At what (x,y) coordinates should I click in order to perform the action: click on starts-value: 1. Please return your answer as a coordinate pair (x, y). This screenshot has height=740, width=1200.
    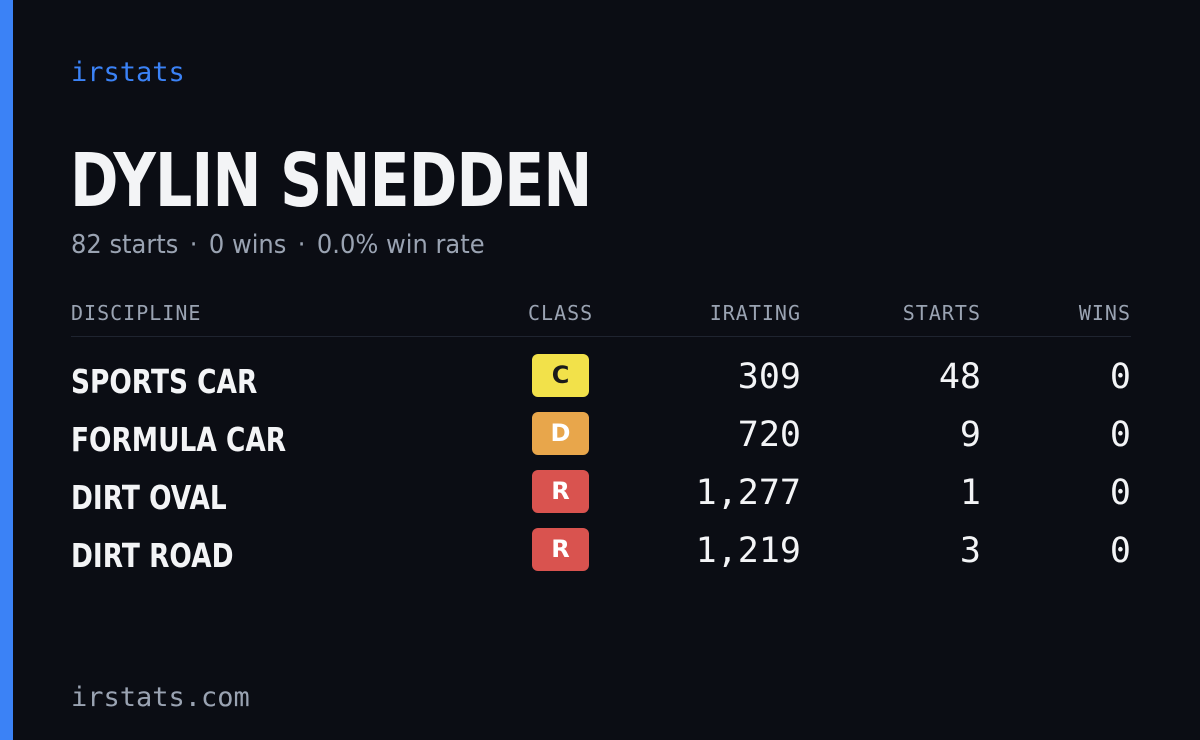
    Looking at the image, I should click on (970, 493).